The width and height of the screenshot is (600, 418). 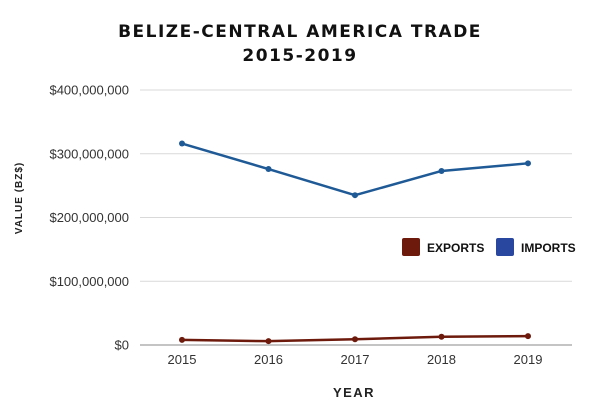 What do you see at coordinates (89, 217) in the screenshot?
I see `y-tick-label: $200,000,000` at bounding box center [89, 217].